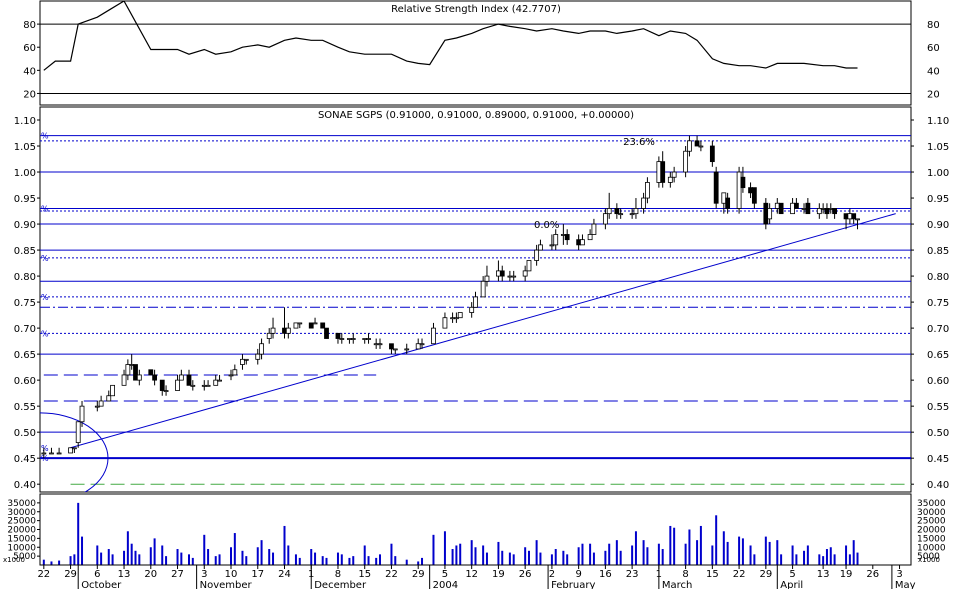  What do you see at coordinates (25, 303) in the screenshot?
I see `price-tick-label-left: 0.75` at bounding box center [25, 303].